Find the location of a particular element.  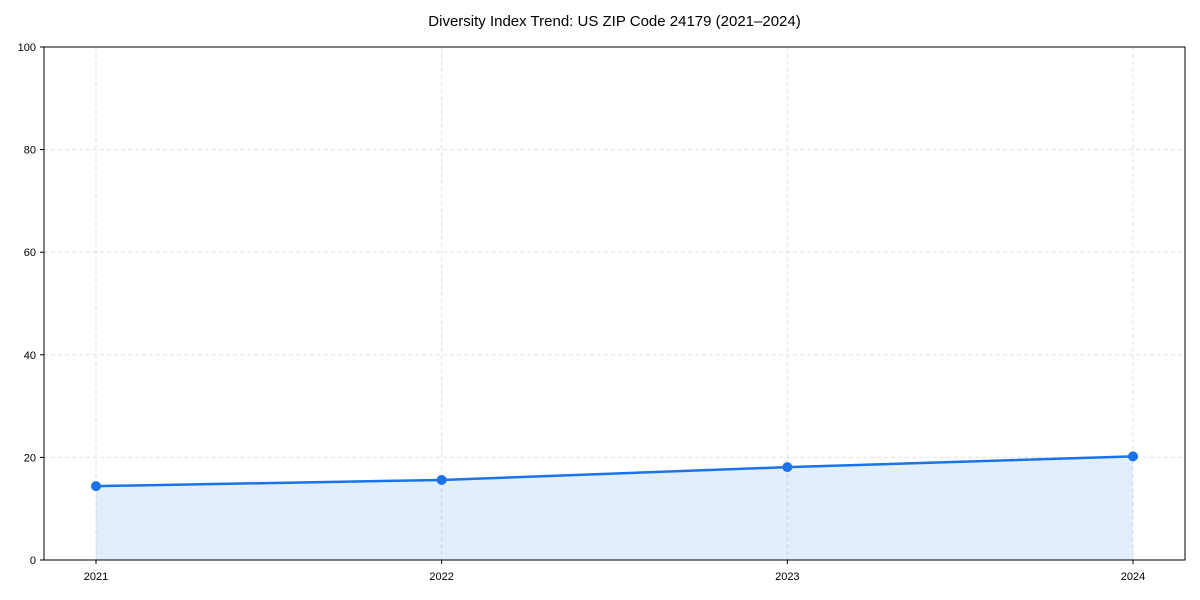

x-tick-label: 2022 is located at coordinates (441, 577).